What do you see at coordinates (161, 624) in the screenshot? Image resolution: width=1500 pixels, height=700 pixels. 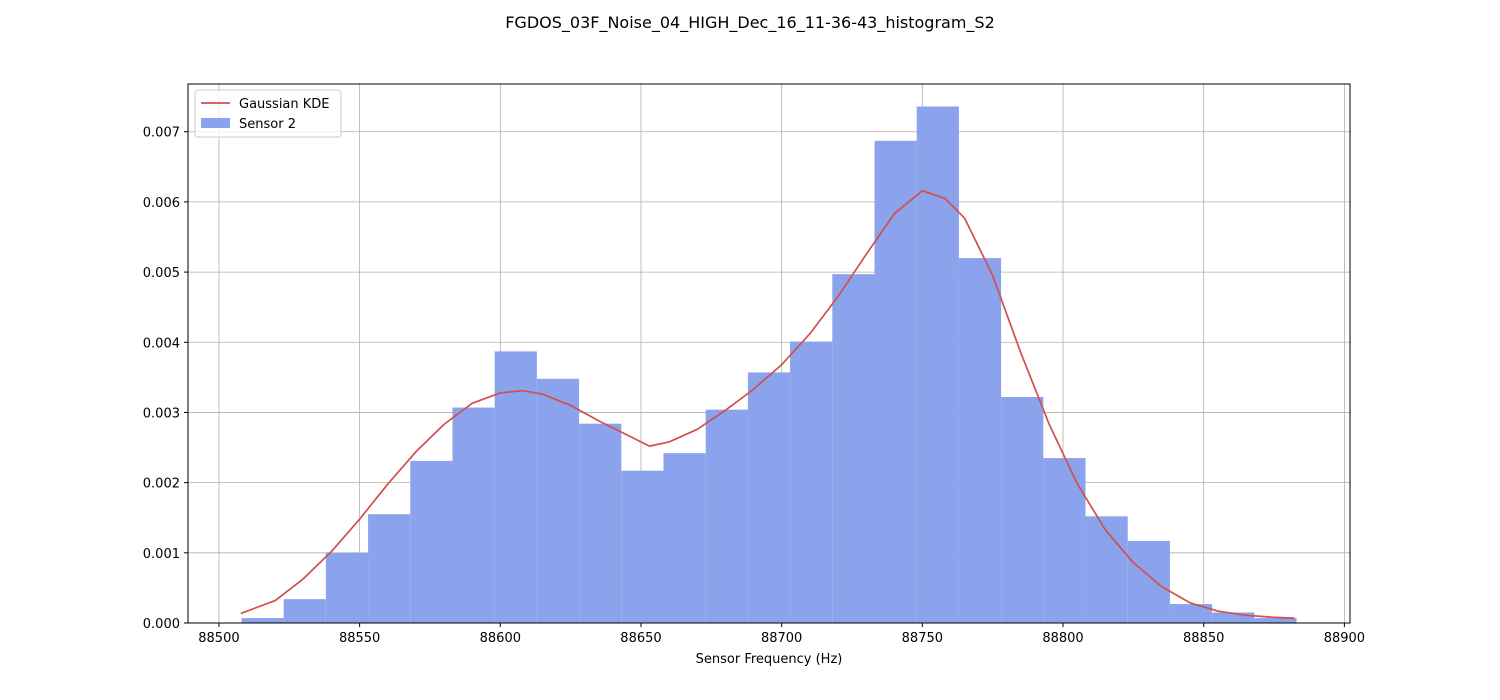 I see `y-tick-label-0: 0.000` at bounding box center [161, 624].